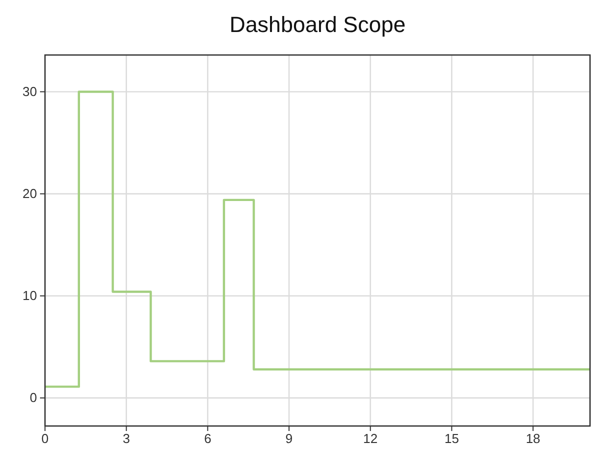 The width and height of the screenshot is (591, 455). Describe the element at coordinates (33, 398) in the screenshot. I see `y-tick-label: 0` at that location.